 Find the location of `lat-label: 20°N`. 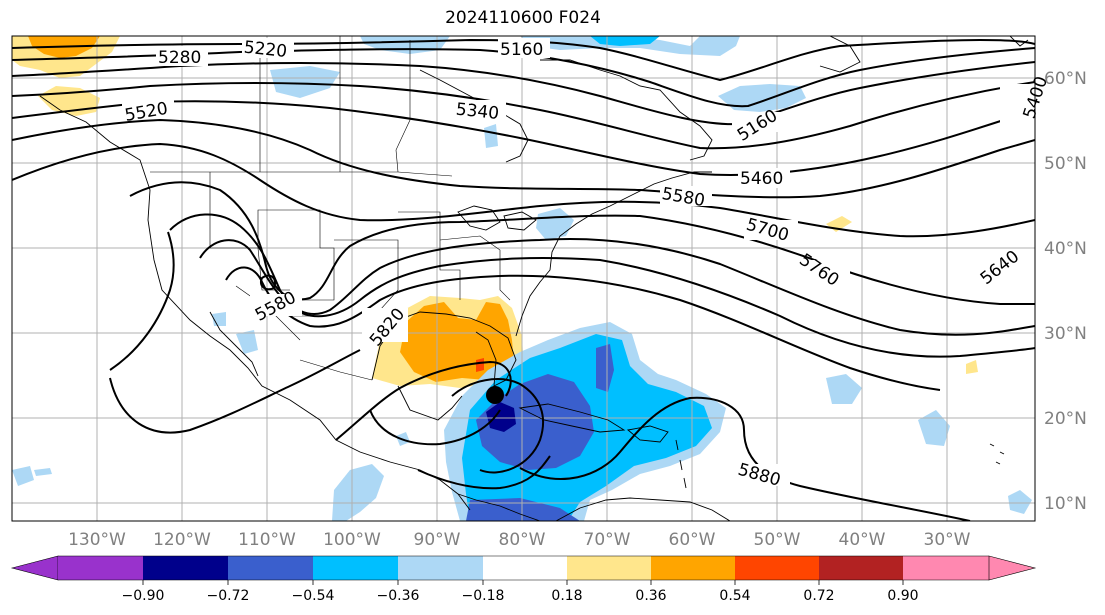

lat-label: 20°N is located at coordinates (1065, 419).